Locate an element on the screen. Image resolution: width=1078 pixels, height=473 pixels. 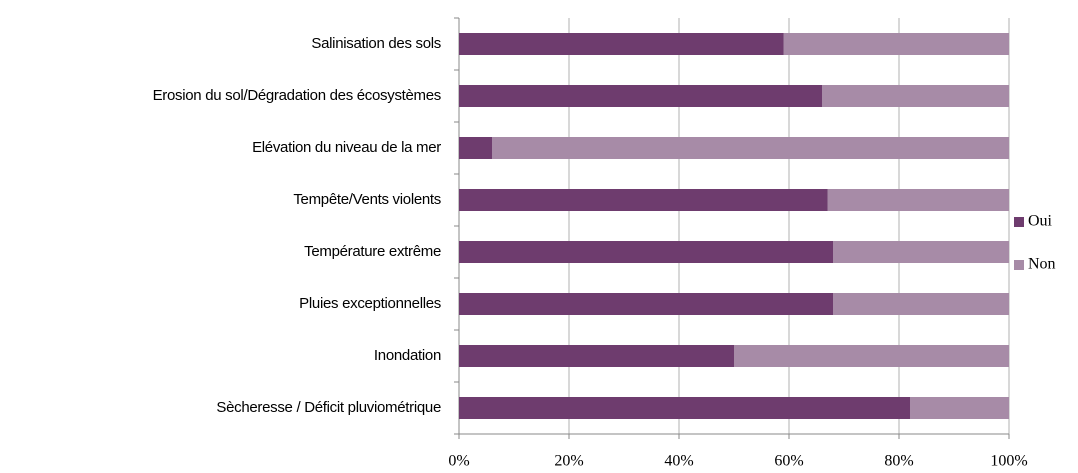
x-tick-label: 0% is located at coordinates (458, 461).